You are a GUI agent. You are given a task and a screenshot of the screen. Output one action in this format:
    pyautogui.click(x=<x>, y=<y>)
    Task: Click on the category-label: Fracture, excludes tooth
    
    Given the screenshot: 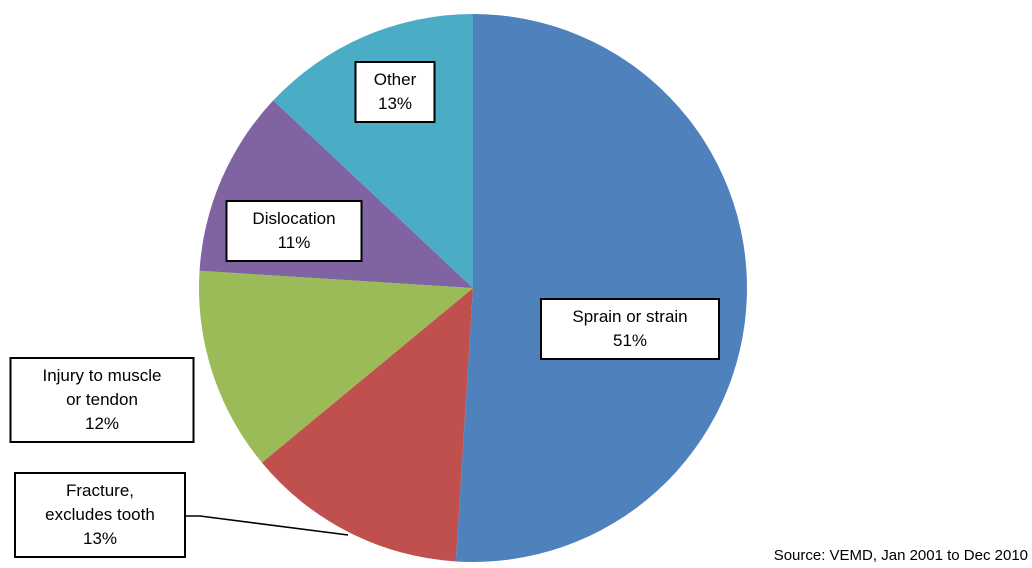 What is the action you would take?
    pyautogui.click(x=100, y=502)
    